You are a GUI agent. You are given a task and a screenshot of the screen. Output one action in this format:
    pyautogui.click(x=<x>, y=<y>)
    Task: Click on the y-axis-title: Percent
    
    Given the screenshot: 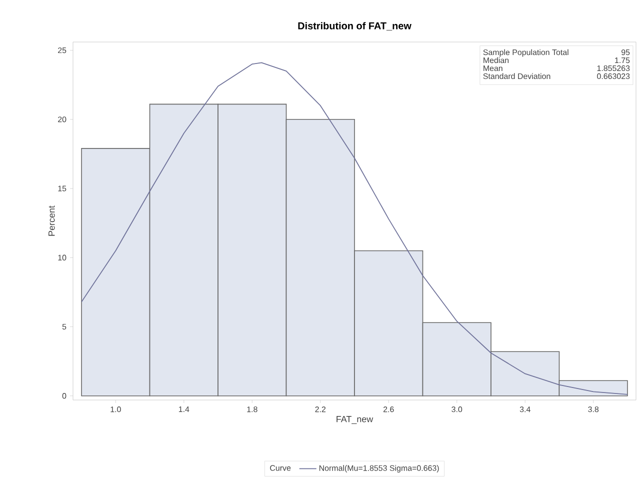 What is the action you would take?
    pyautogui.click(x=51, y=221)
    